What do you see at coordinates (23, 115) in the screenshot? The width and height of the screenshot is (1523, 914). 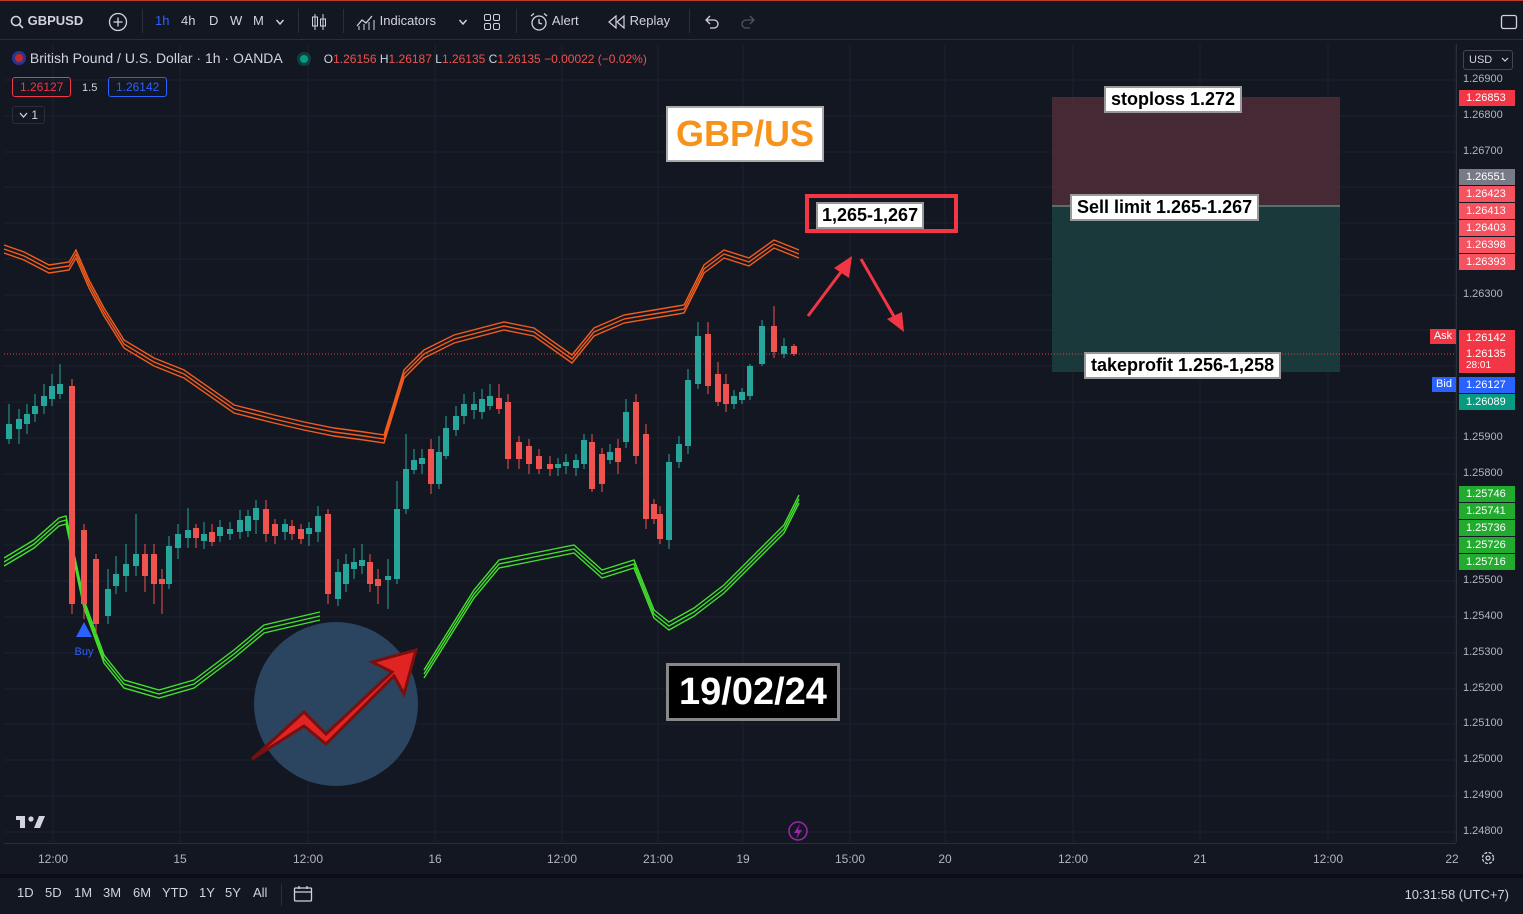 I see `chevron-down-icon` at bounding box center [23, 115].